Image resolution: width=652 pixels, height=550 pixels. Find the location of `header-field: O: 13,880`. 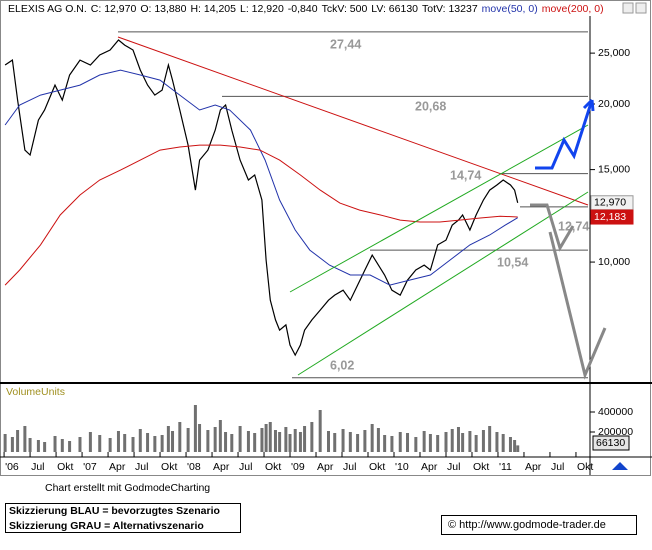

header-field: O: 13,880 is located at coordinates (163, 9).